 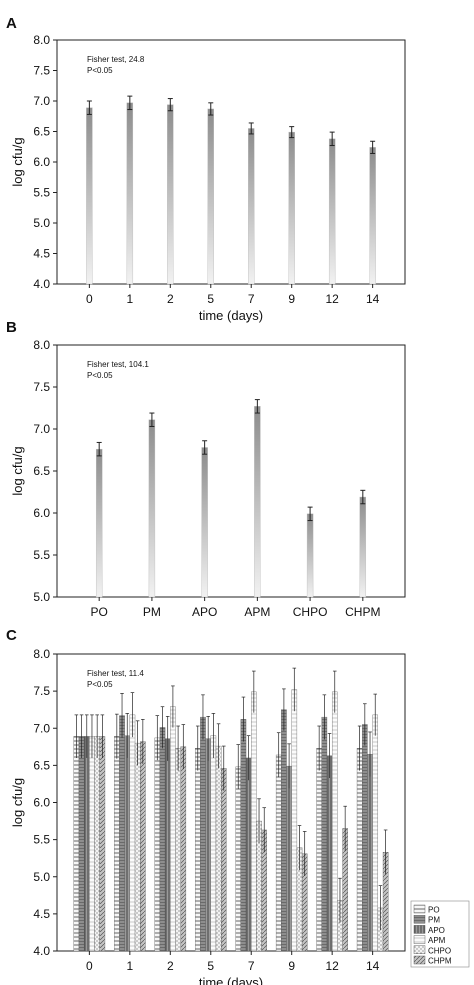 I want to click on legend-swatch-chpm, so click(x=419, y=960).